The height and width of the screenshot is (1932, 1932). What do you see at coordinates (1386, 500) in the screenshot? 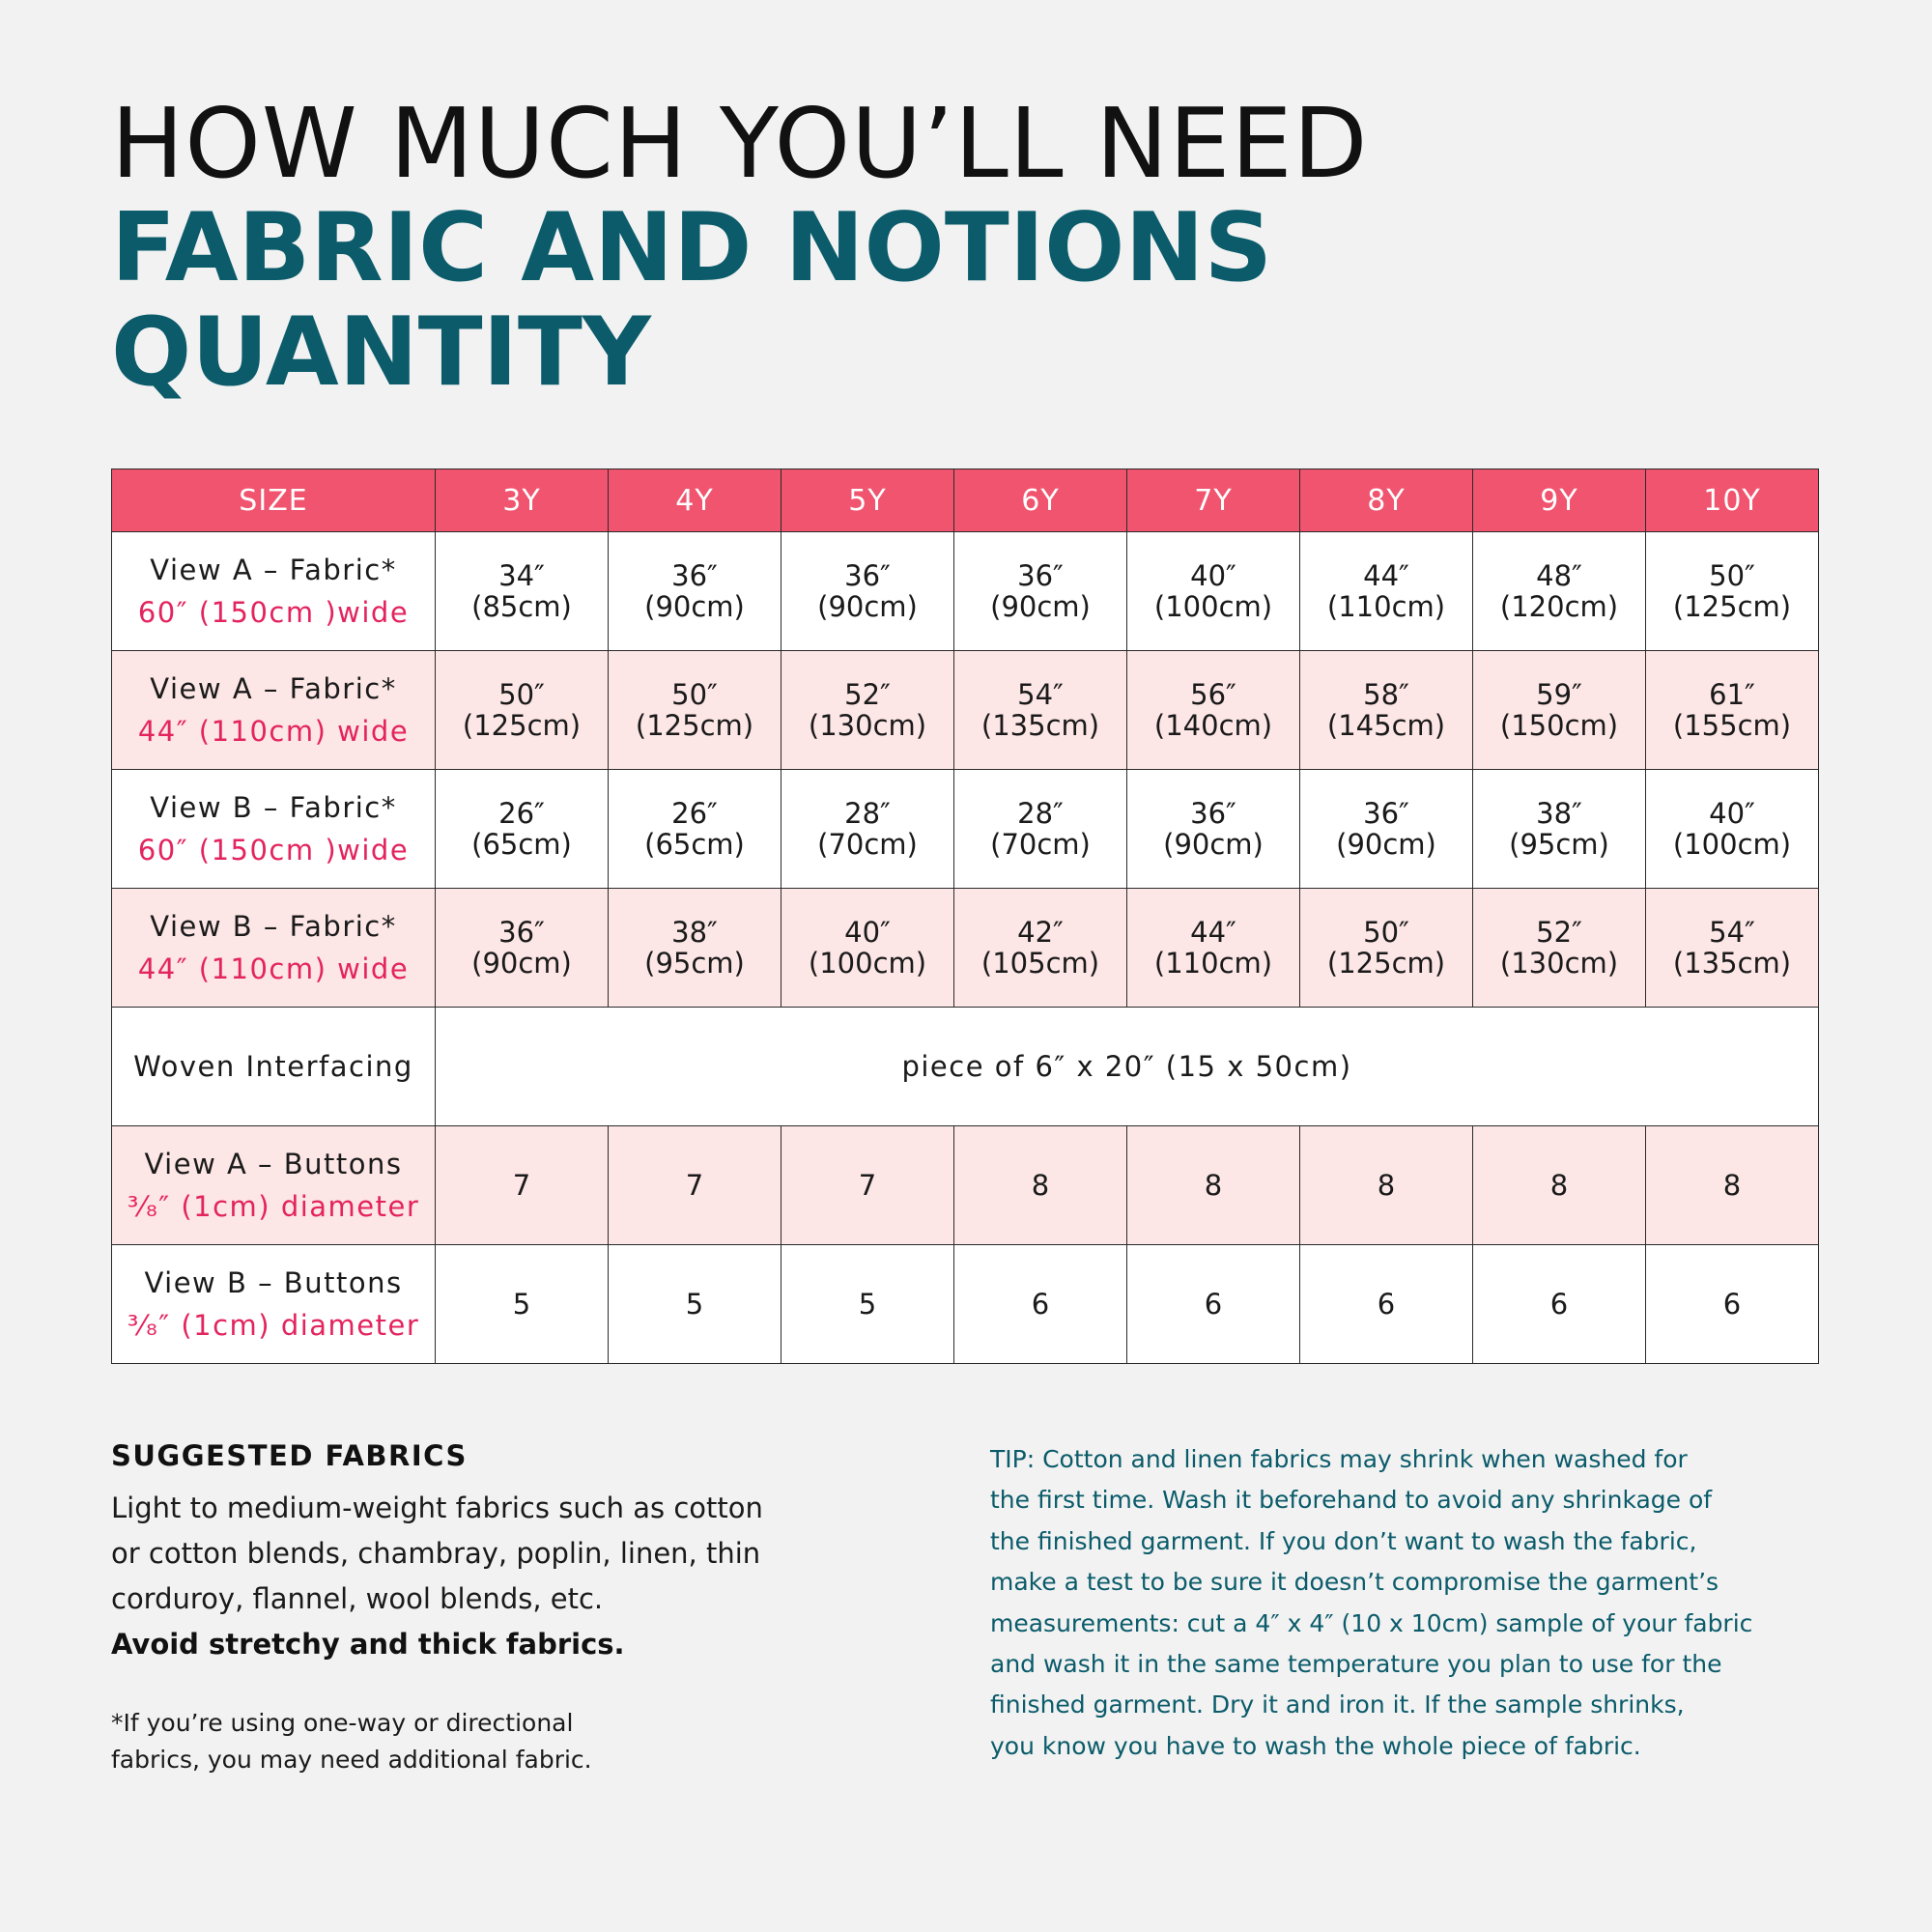
I see `header-cell-8y: 8Y` at bounding box center [1386, 500].